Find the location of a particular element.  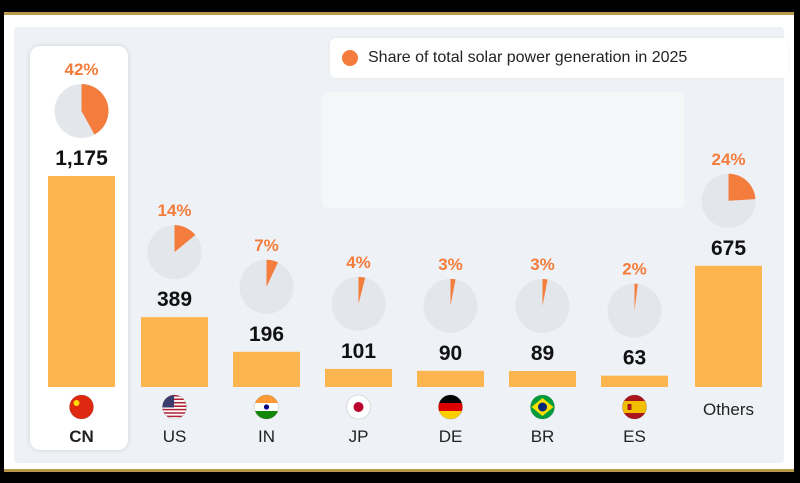

bar-es is located at coordinates (634, 381).